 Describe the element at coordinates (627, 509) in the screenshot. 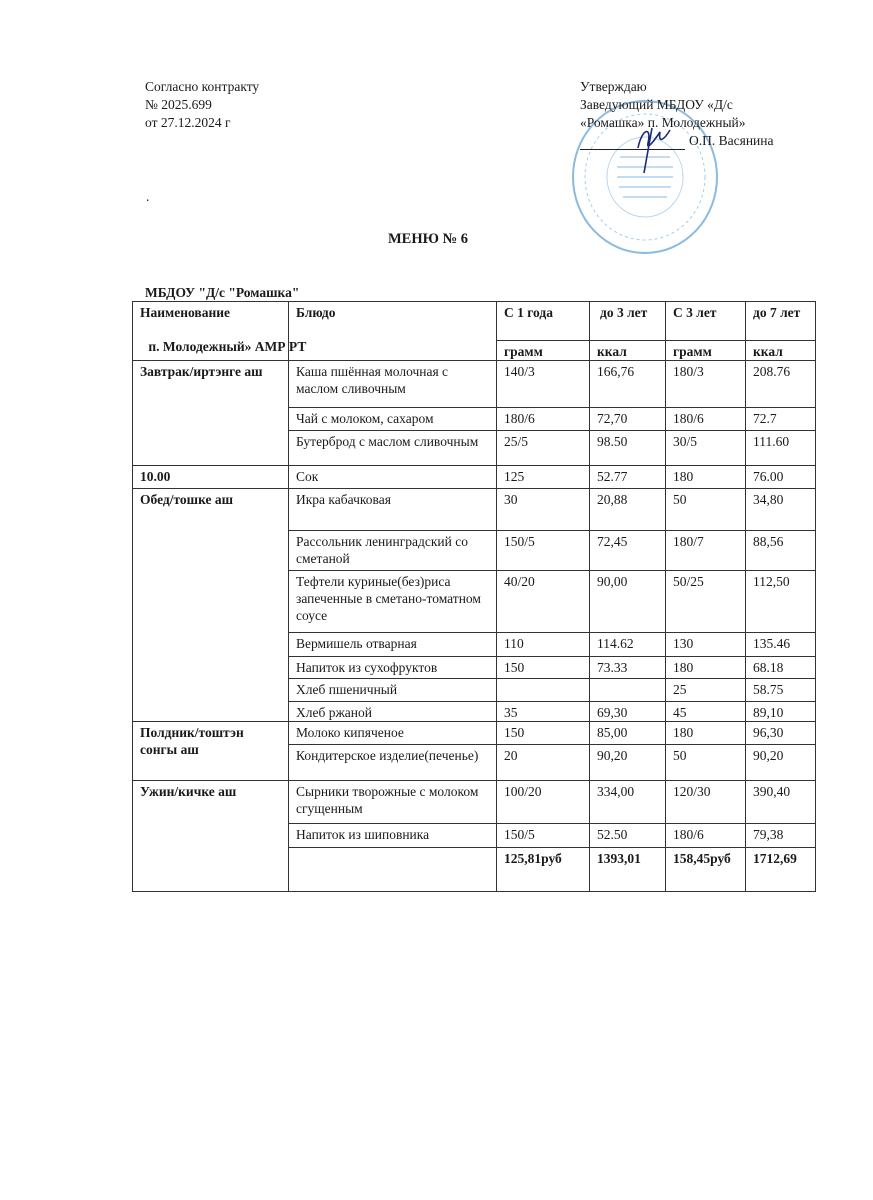

I see `kcal-1-3: 20,88` at that location.